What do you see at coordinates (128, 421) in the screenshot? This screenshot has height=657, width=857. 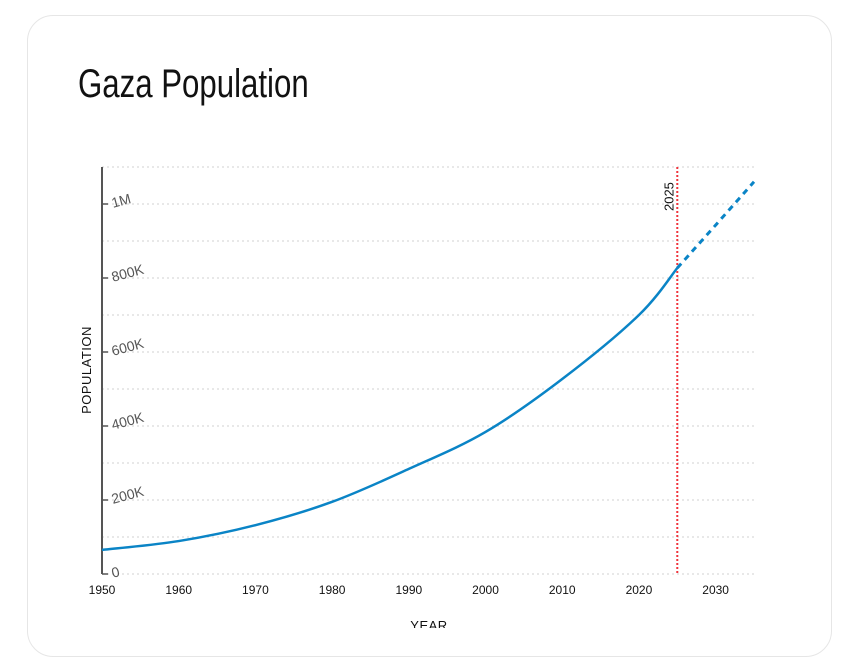 I see `y-tick-label: 400K` at bounding box center [128, 421].